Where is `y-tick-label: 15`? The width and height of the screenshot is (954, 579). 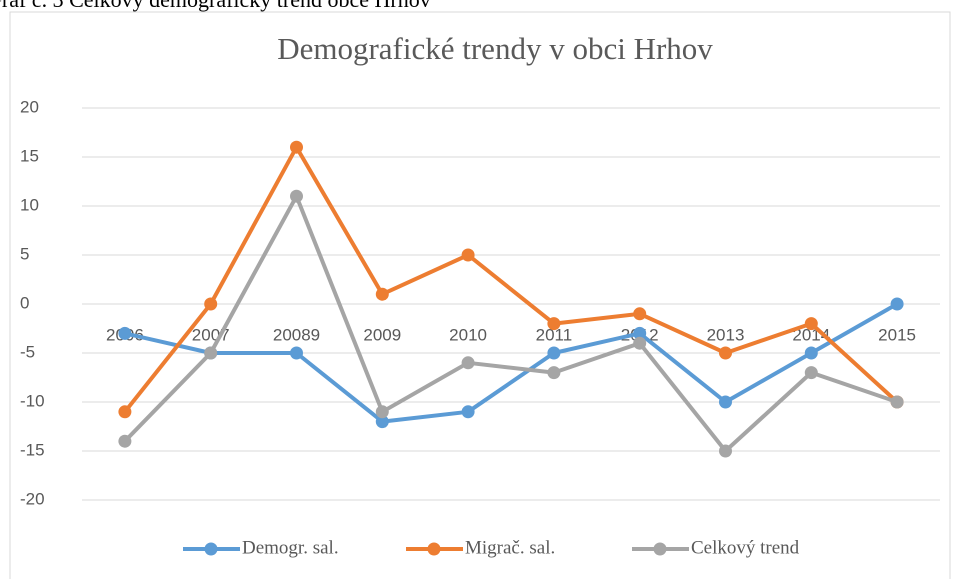
y-tick-label: 15 is located at coordinates (29, 155).